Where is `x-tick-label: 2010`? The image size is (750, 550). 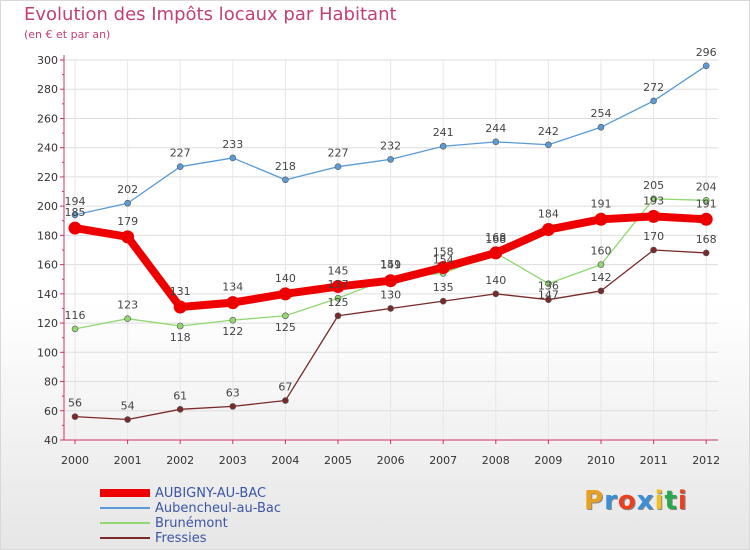
x-tick-label: 2010 is located at coordinates (601, 460).